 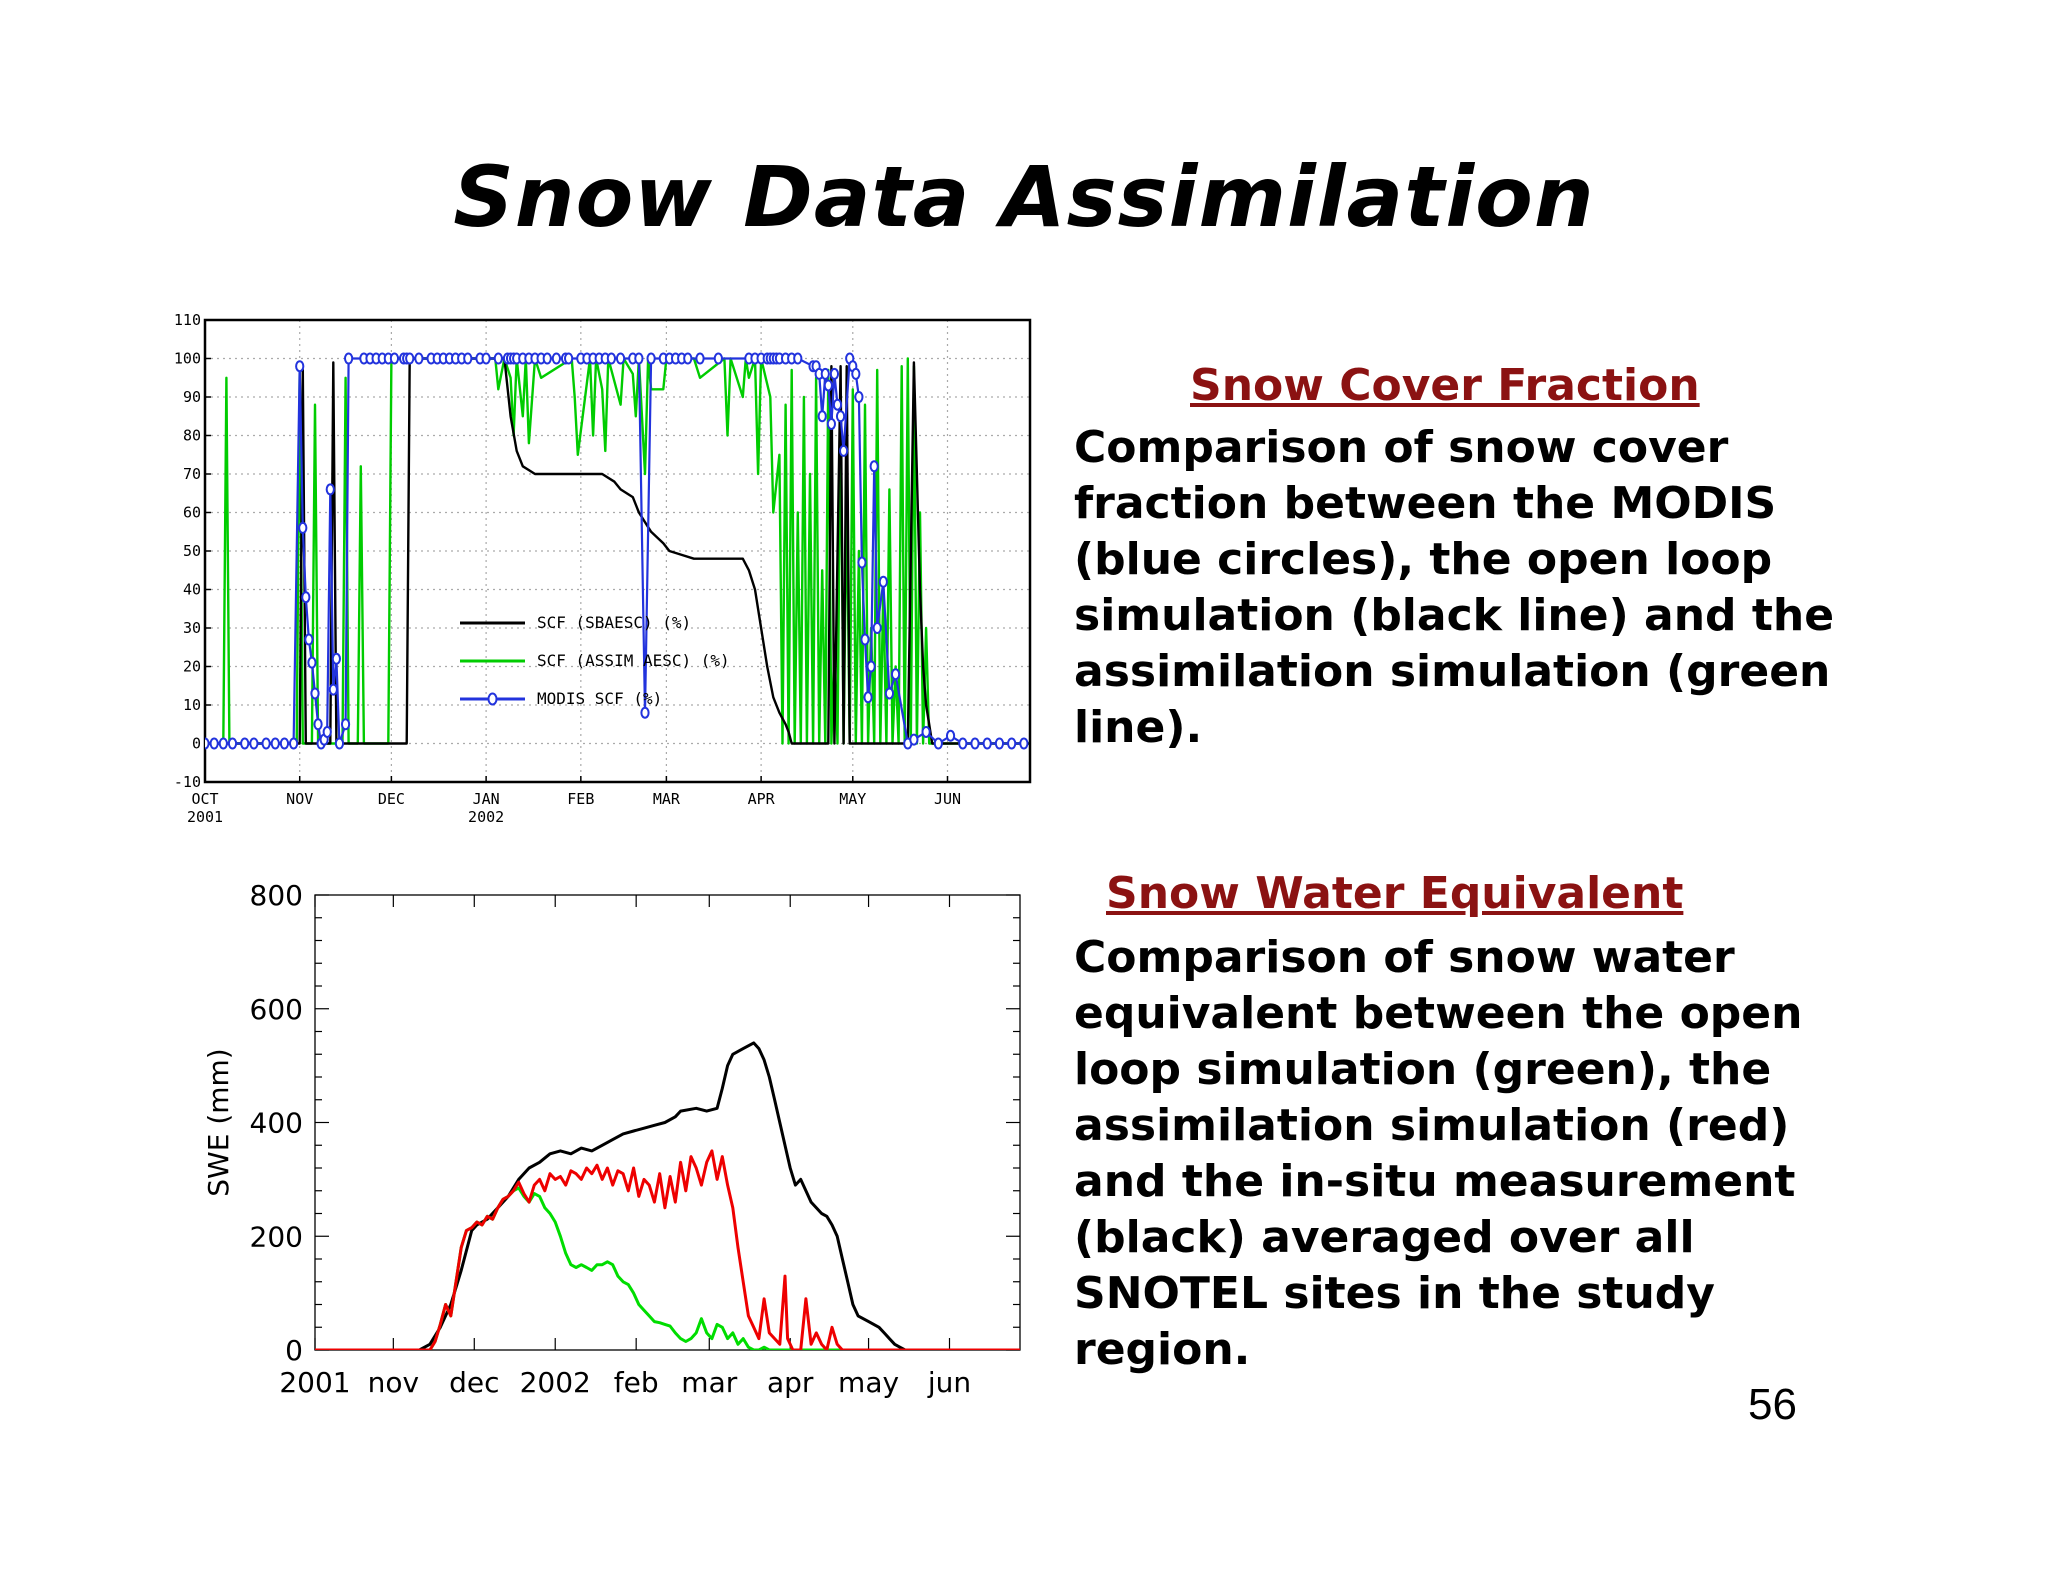 What do you see at coordinates (614, 622) in the screenshot?
I see `legend-label: SCF (SBAESC) (%)` at bounding box center [614, 622].